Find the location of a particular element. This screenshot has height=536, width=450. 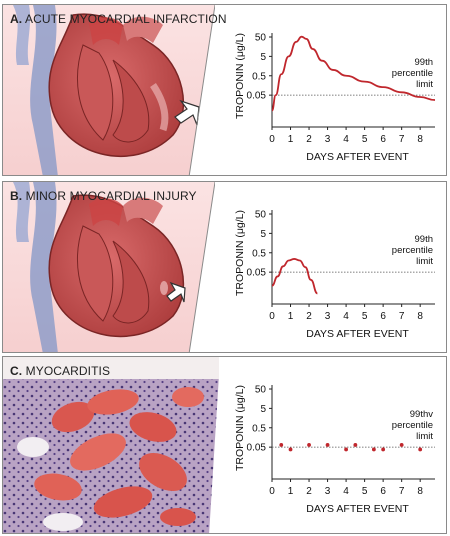

threshold-label: 99thv is located at coordinates (421, 414).